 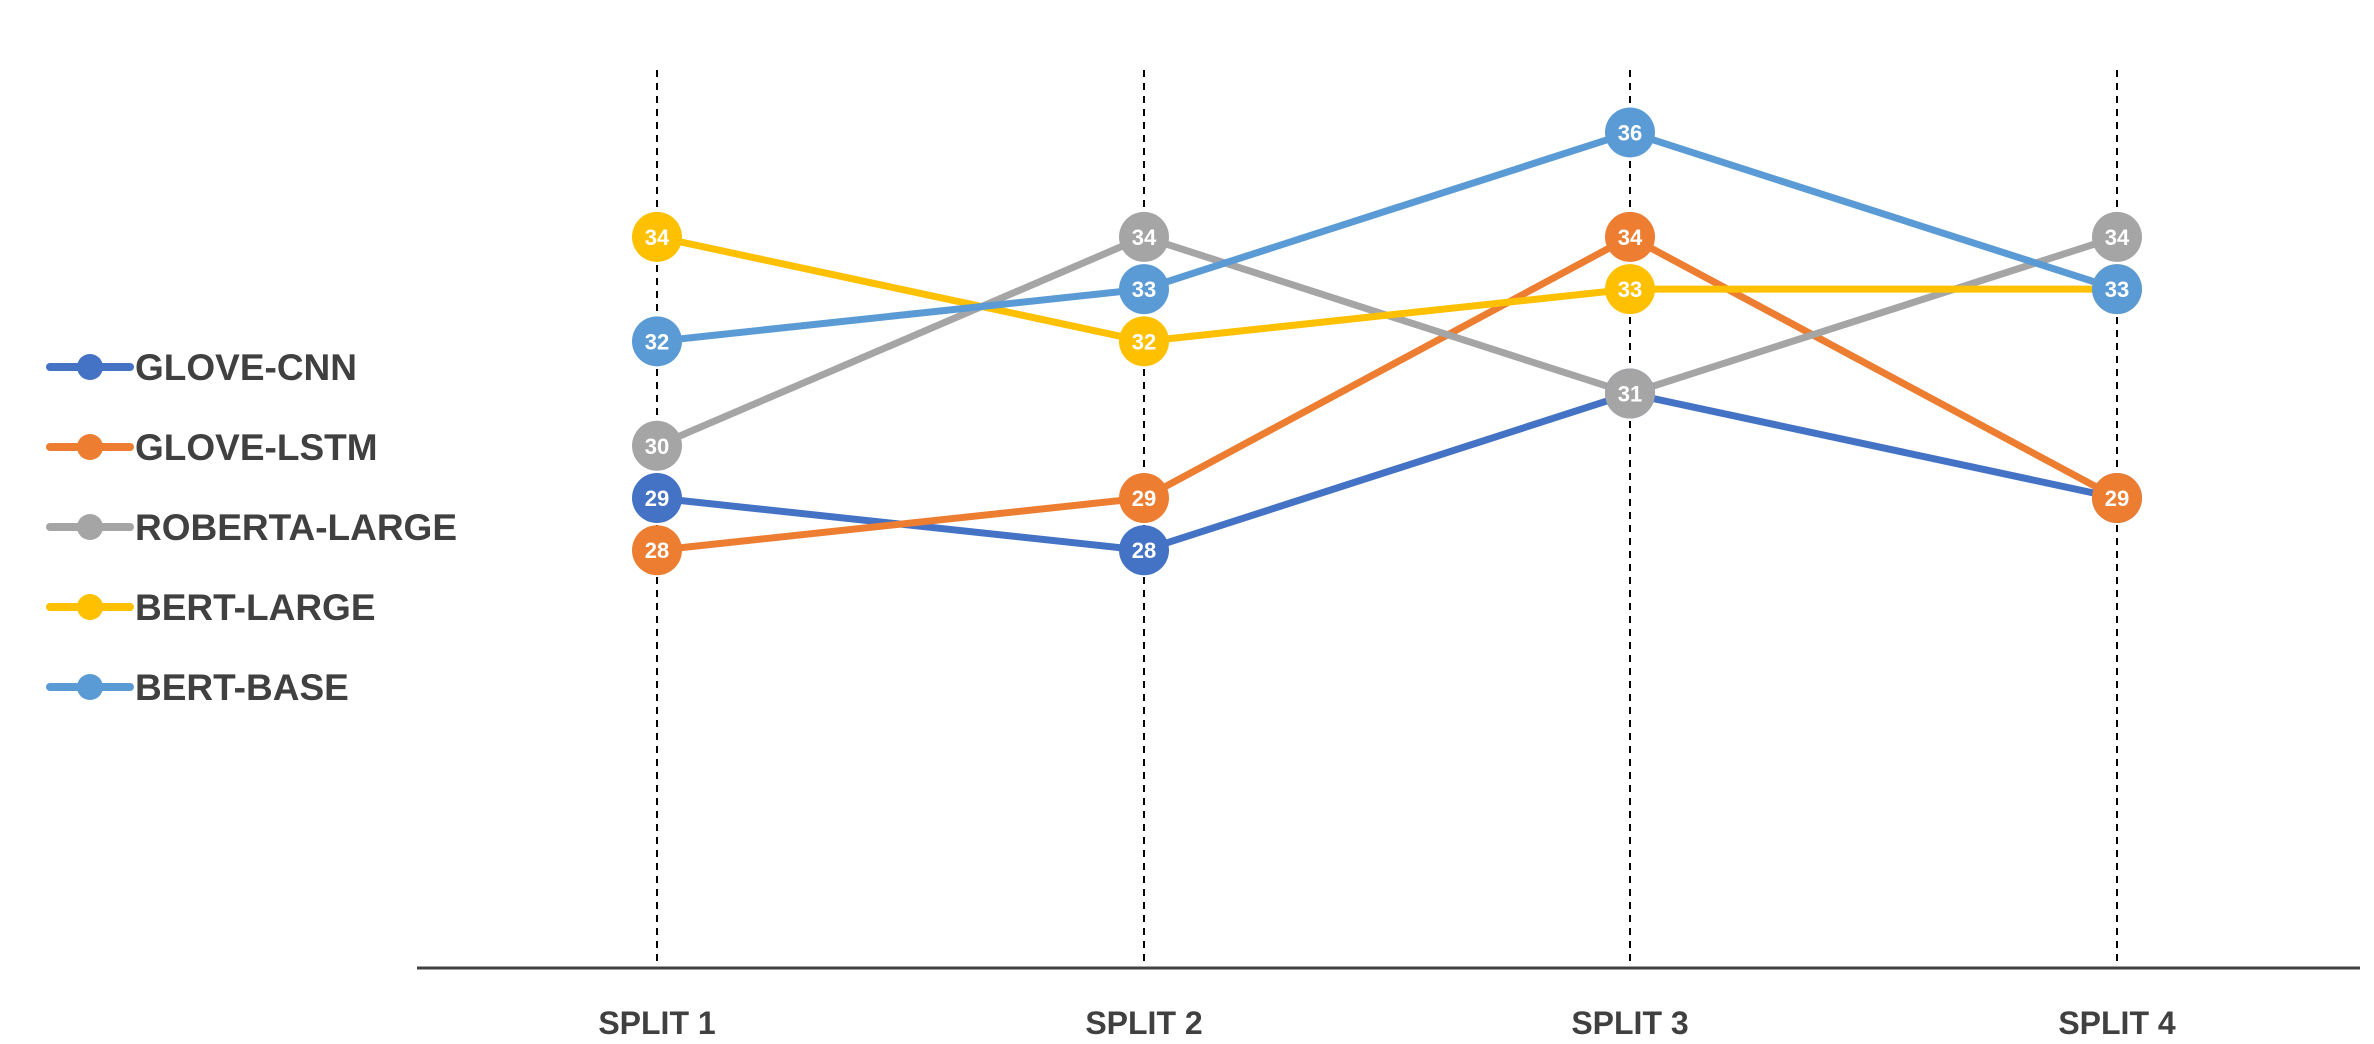 I want to click on data-label-roberta-large: 31, so click(x=1630, y=394).